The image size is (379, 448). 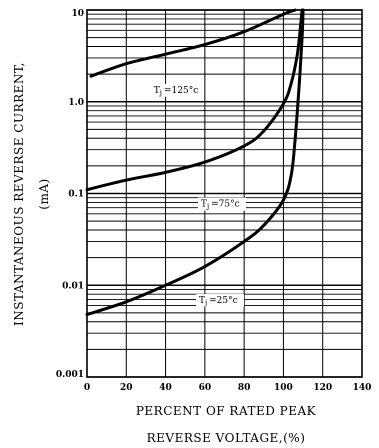 What do you see at coordinates (322, 388) in the screenshot?
I see `x-tick-label: 120` at bounding box center [322, 388].